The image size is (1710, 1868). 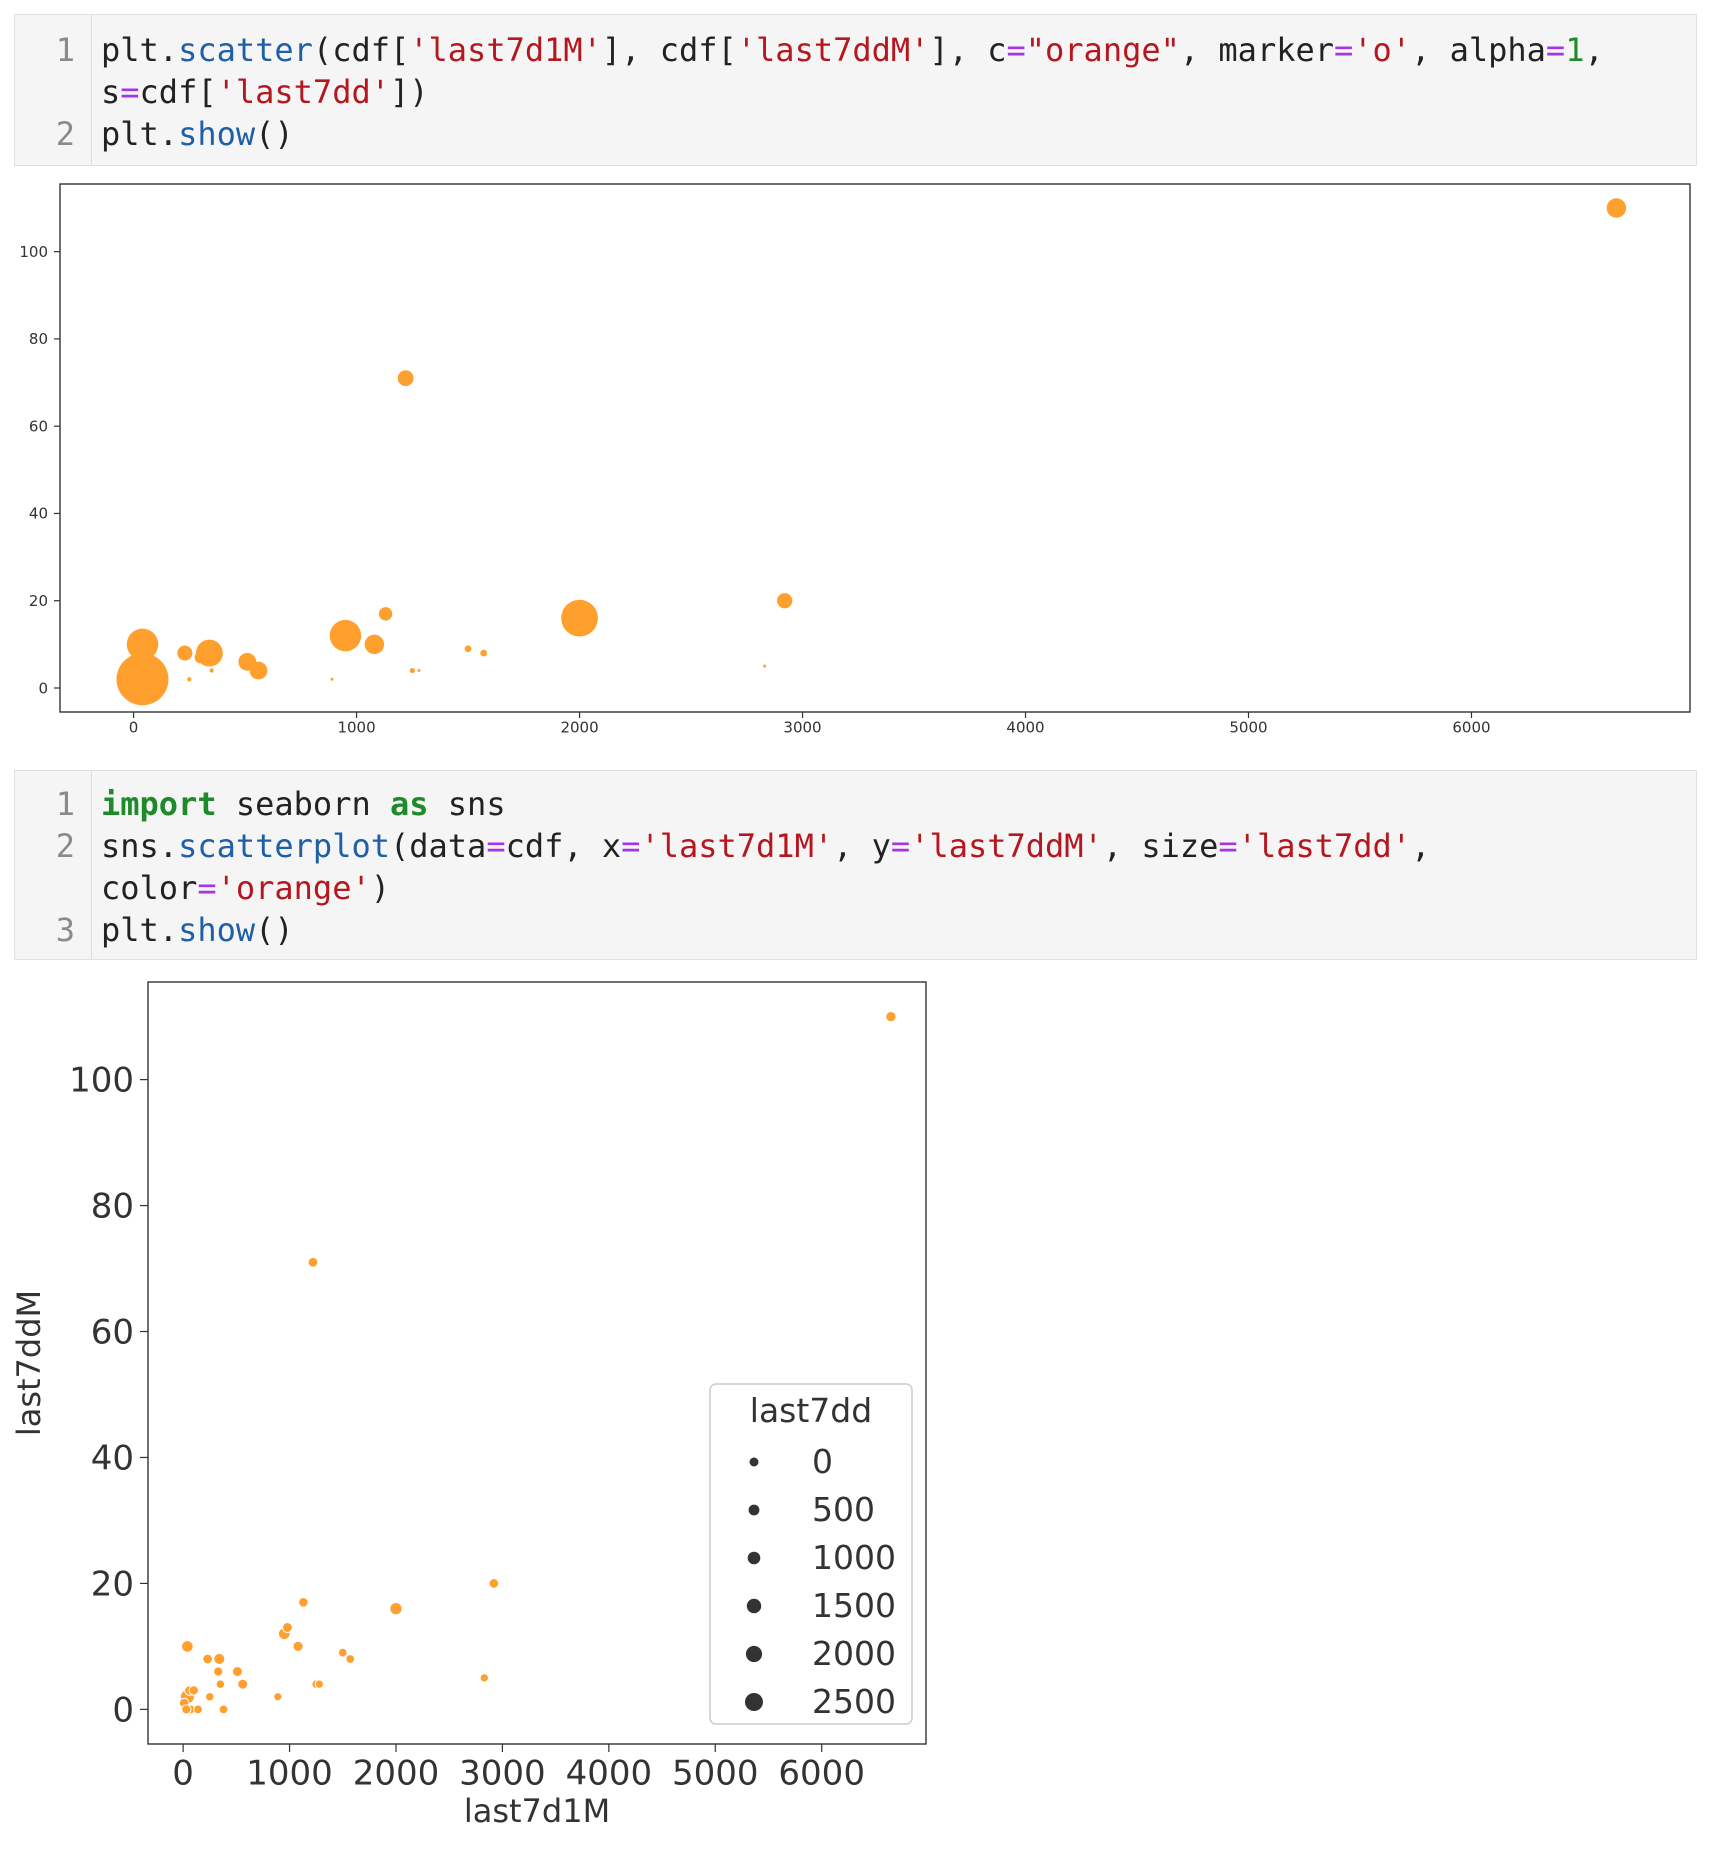 What do you see at coordinates (29, 1363) in the screenshot?
I see `y-axis-label: last7ddM` at bounding box center [29, 1363].